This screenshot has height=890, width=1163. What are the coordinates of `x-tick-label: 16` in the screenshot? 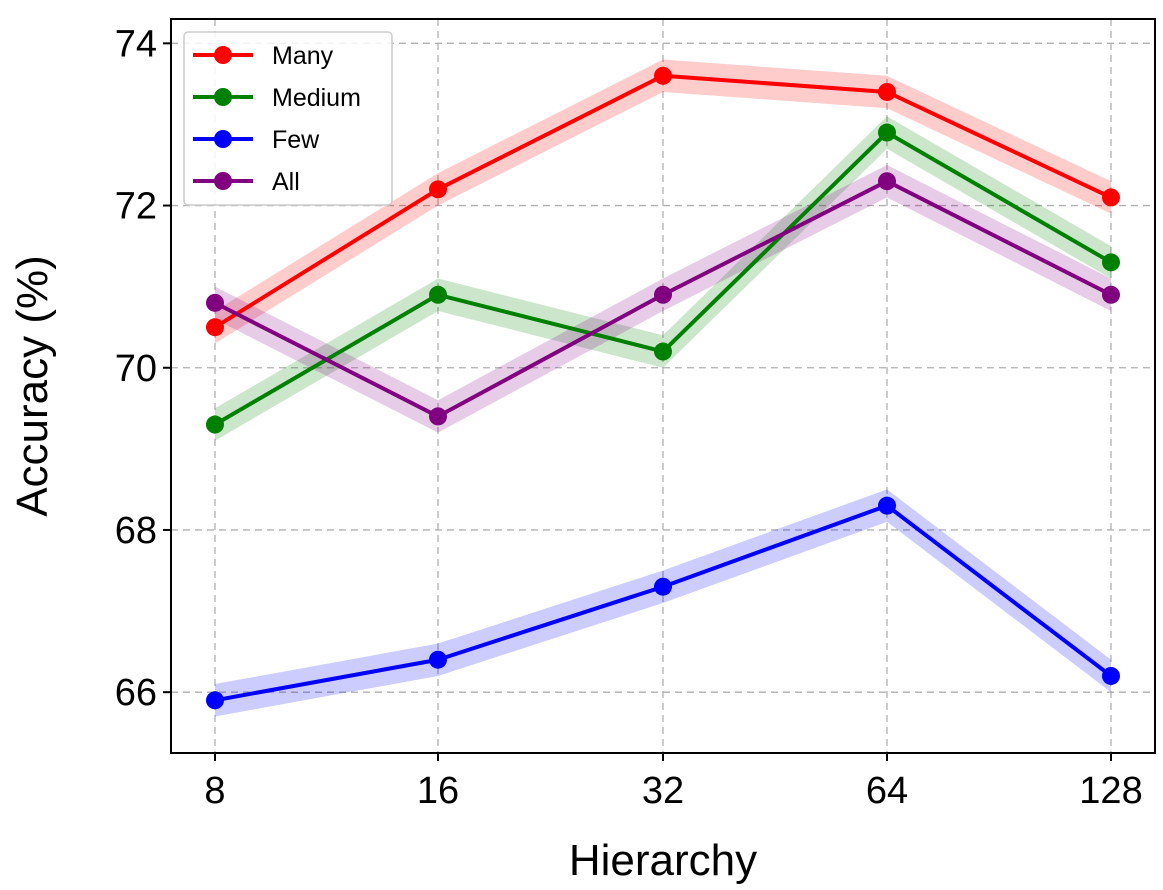 It's located at (438, 791).